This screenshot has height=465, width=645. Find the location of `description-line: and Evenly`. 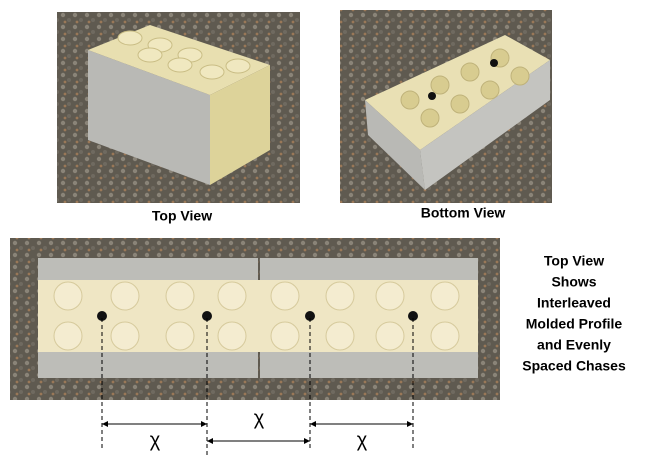

description-line: and Evenly is located at coordinates (574, 345).